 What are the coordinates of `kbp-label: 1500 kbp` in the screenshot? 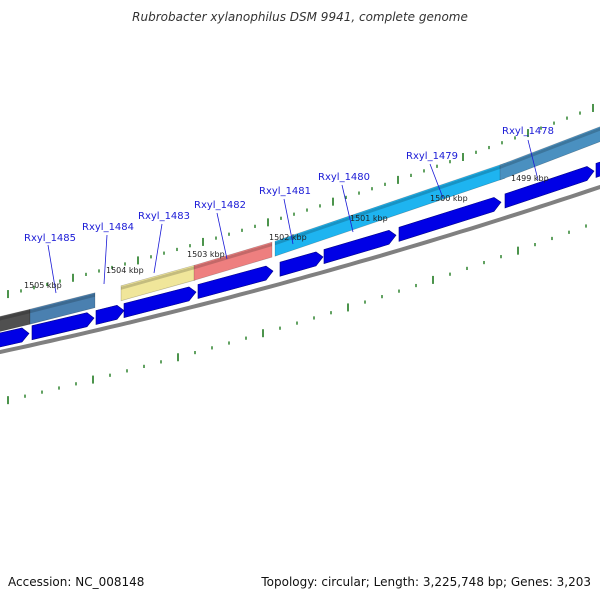 It's located at (449, 198).